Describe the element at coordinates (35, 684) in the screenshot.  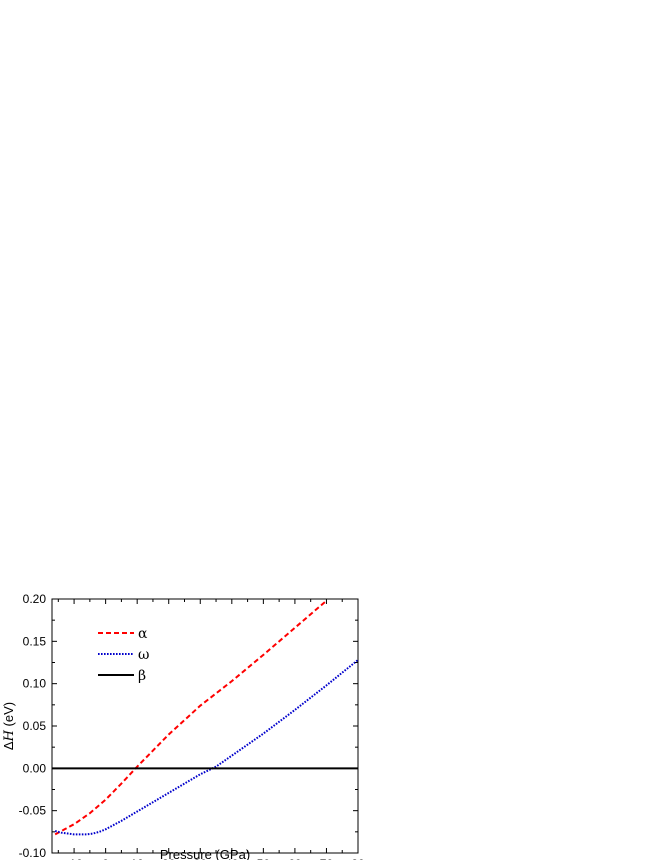
I see `y-tick-label: 0.10` at that location.